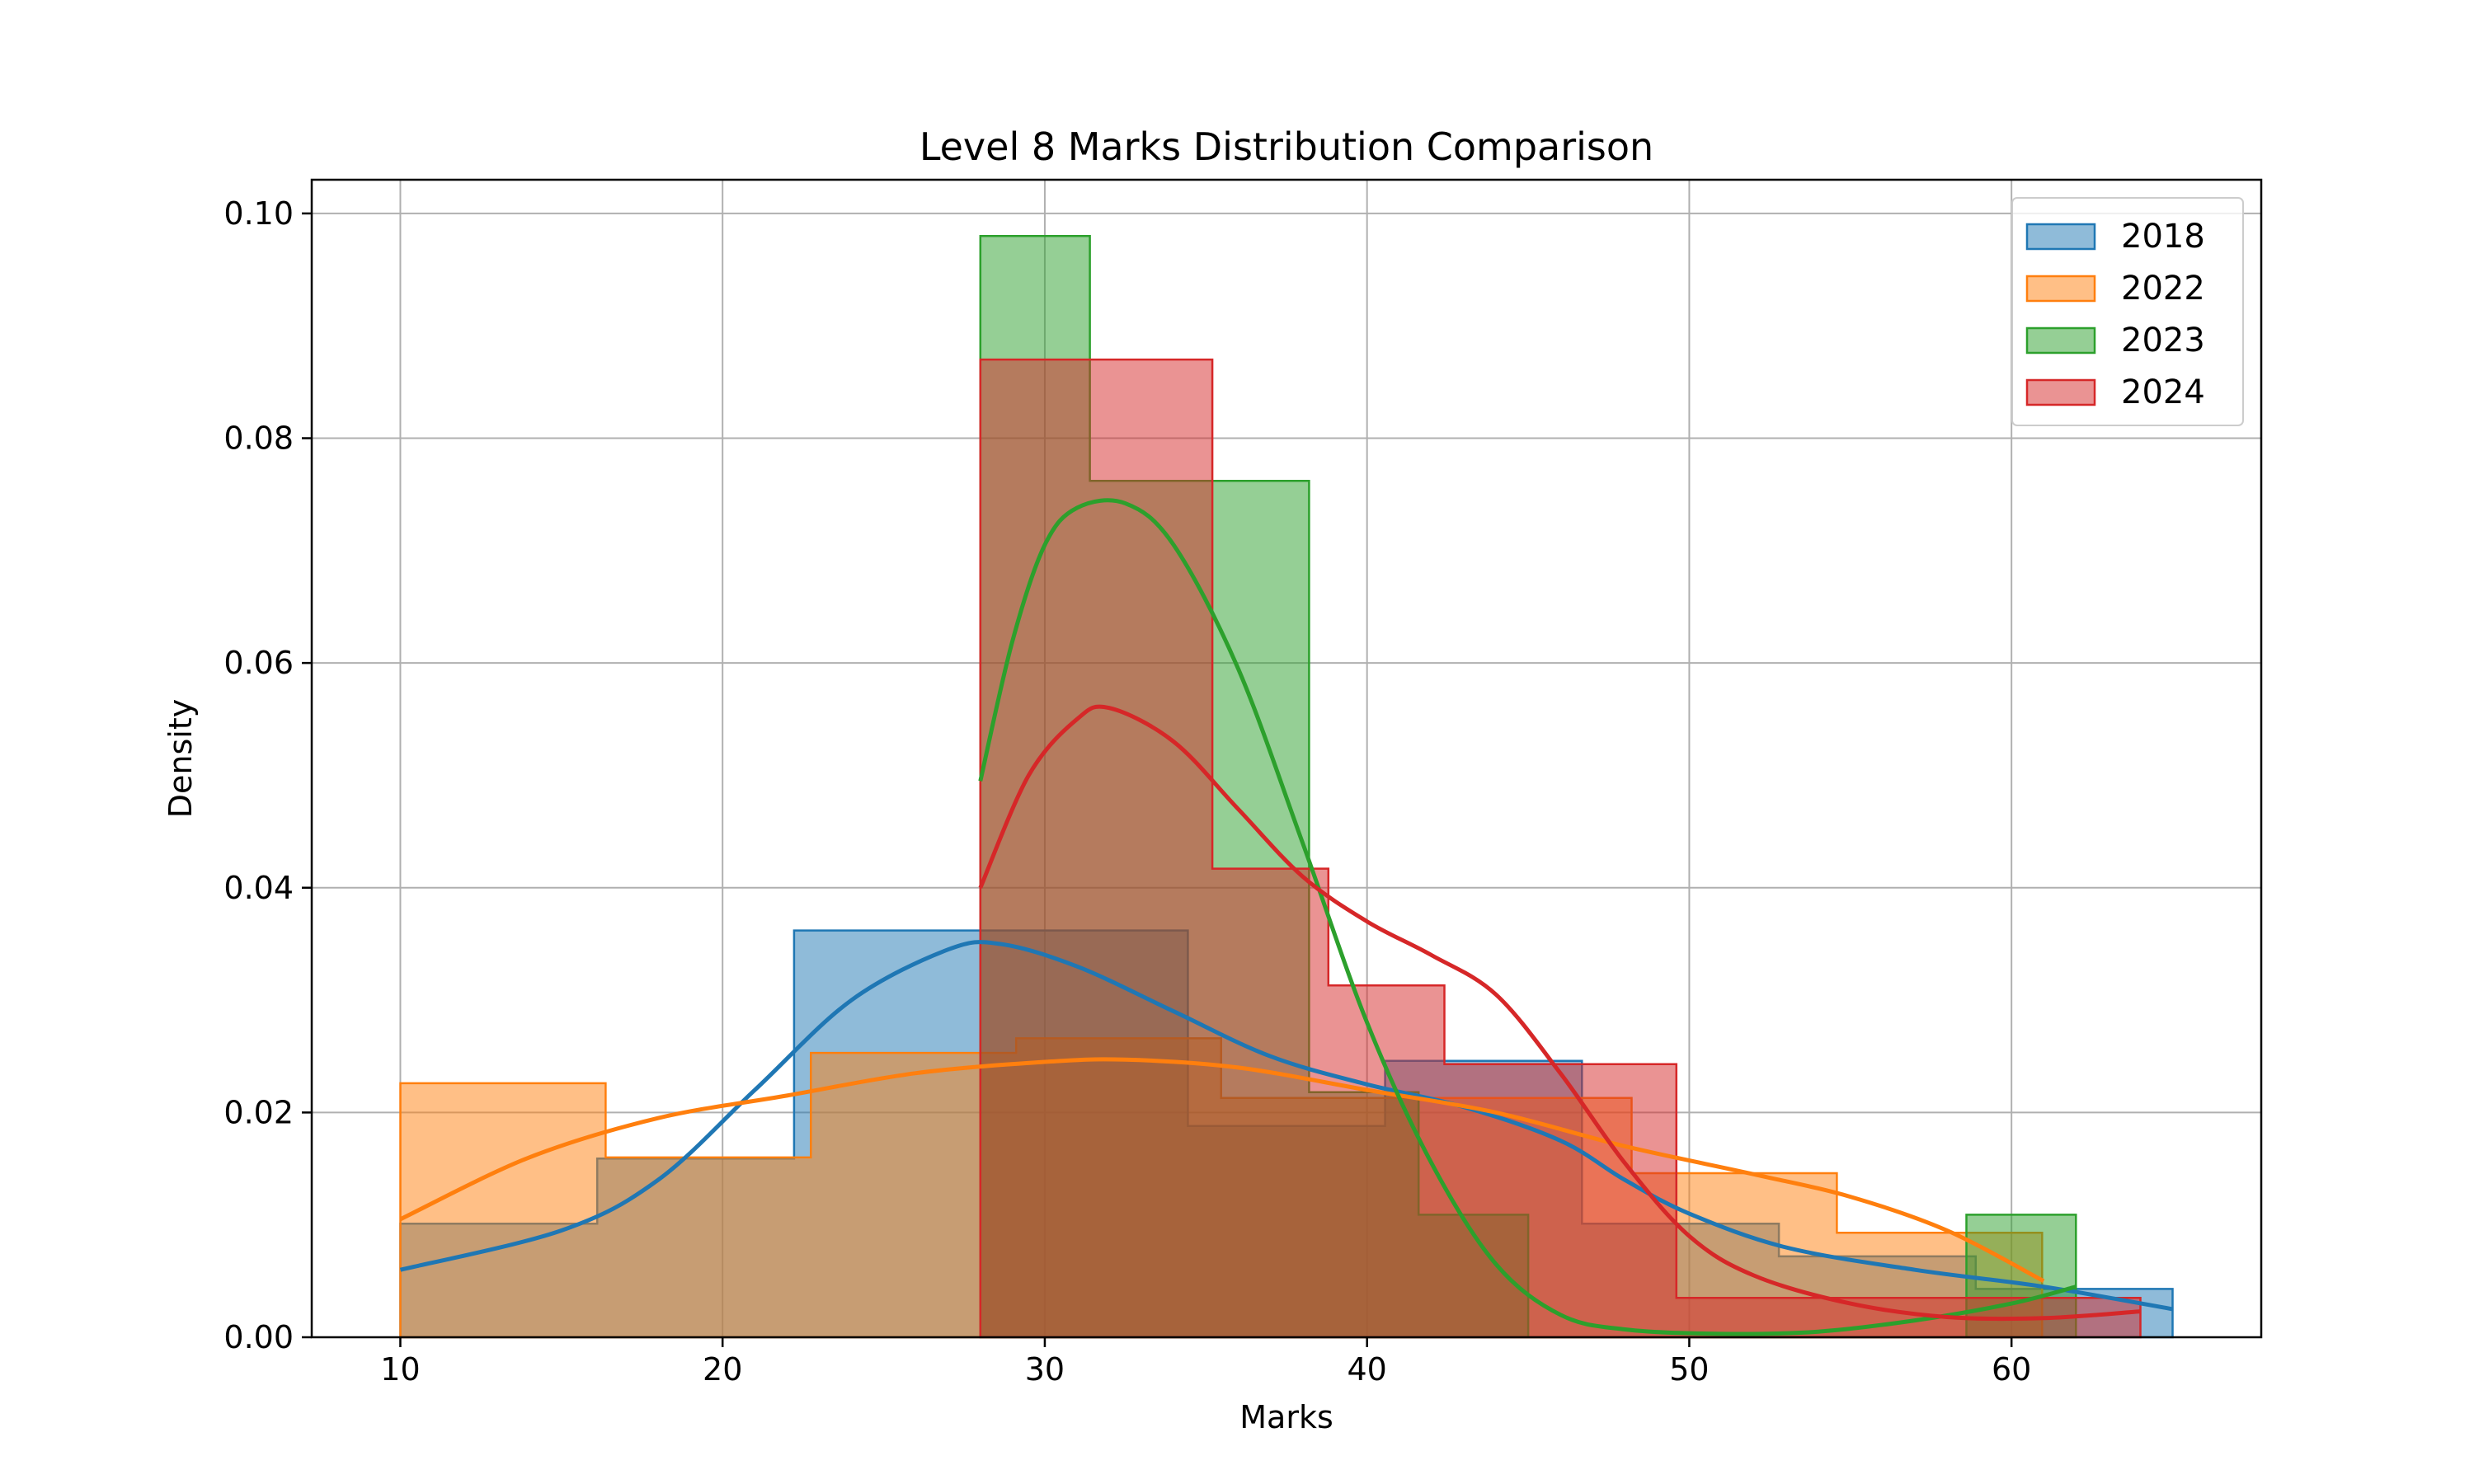 The image size is (2474, 1484). I want to click on y-tick-label: 0.08, so click(258, 438).